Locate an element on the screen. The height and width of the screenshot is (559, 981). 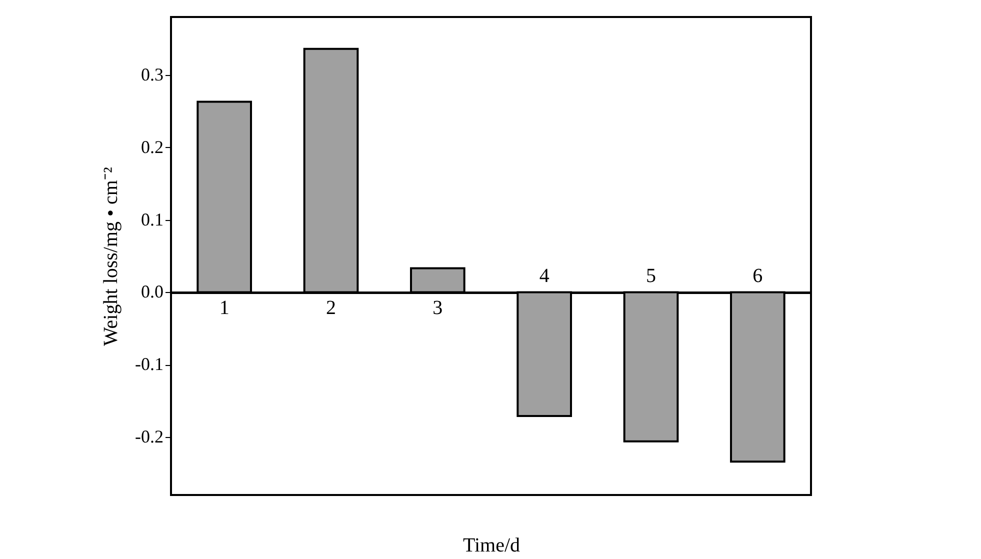
x-tick-label: 2 is located at coordinates (331, 308).